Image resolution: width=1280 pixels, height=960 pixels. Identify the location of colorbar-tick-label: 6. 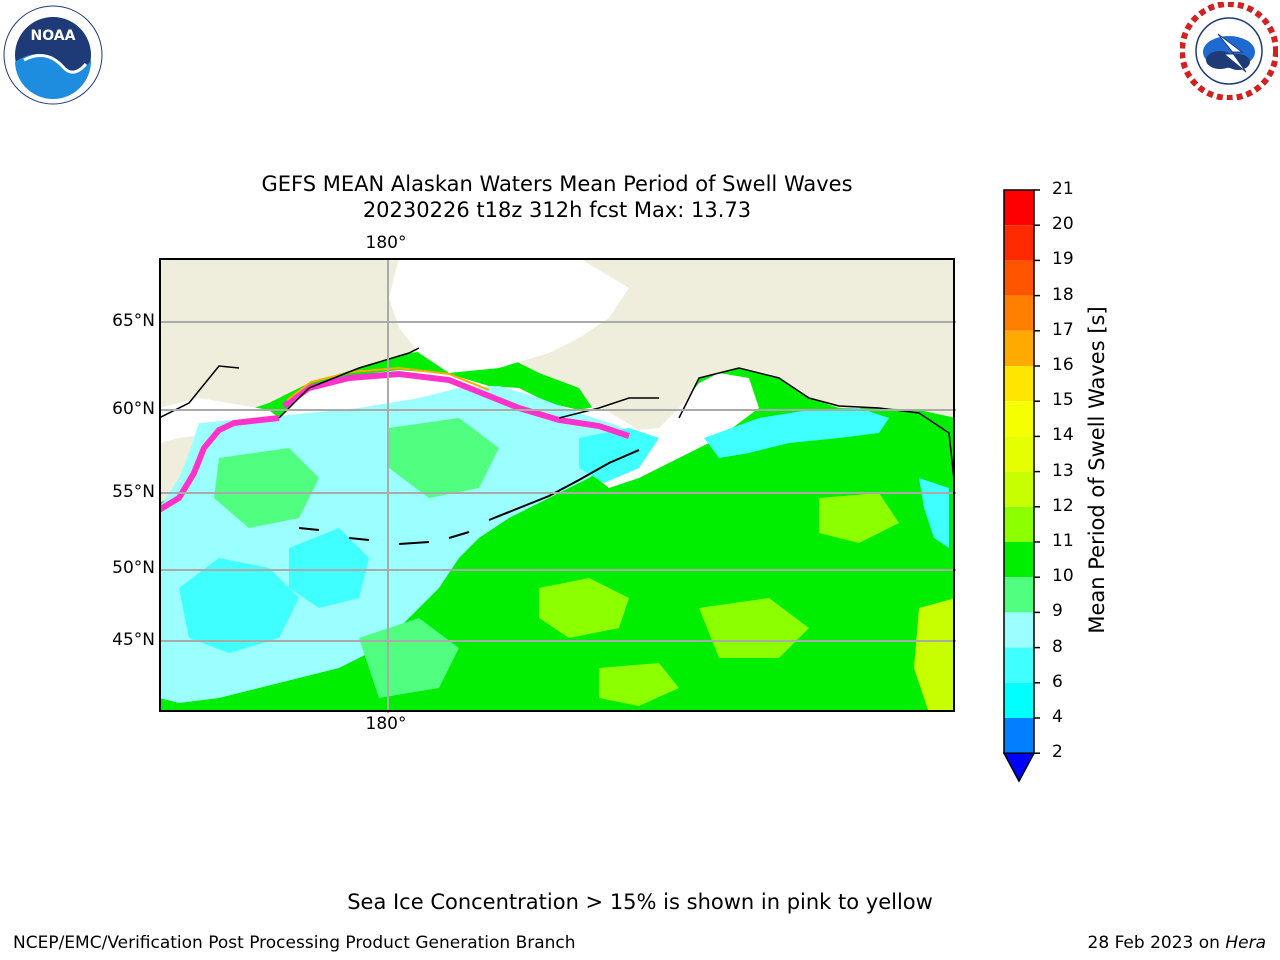
(1057, 681).